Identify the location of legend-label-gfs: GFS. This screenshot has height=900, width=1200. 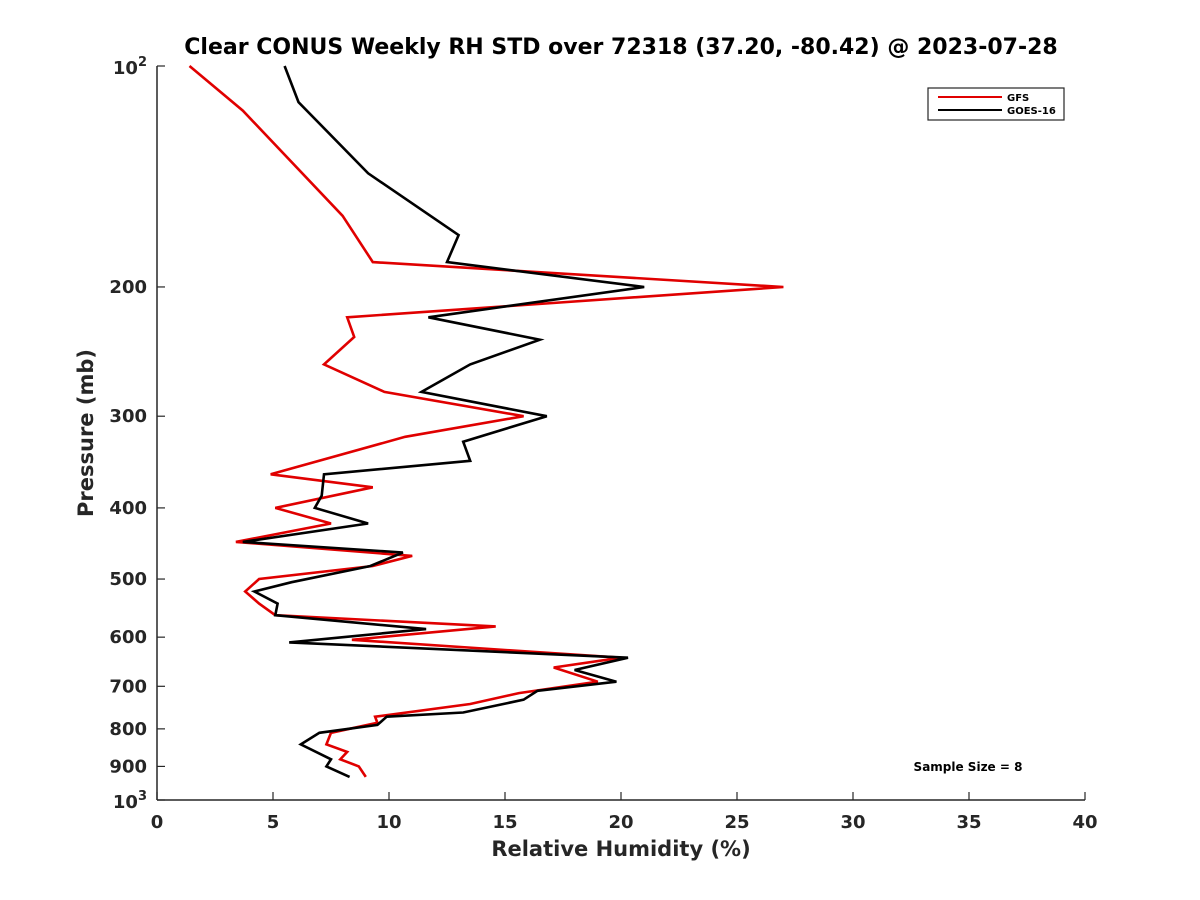
(1018, 98).